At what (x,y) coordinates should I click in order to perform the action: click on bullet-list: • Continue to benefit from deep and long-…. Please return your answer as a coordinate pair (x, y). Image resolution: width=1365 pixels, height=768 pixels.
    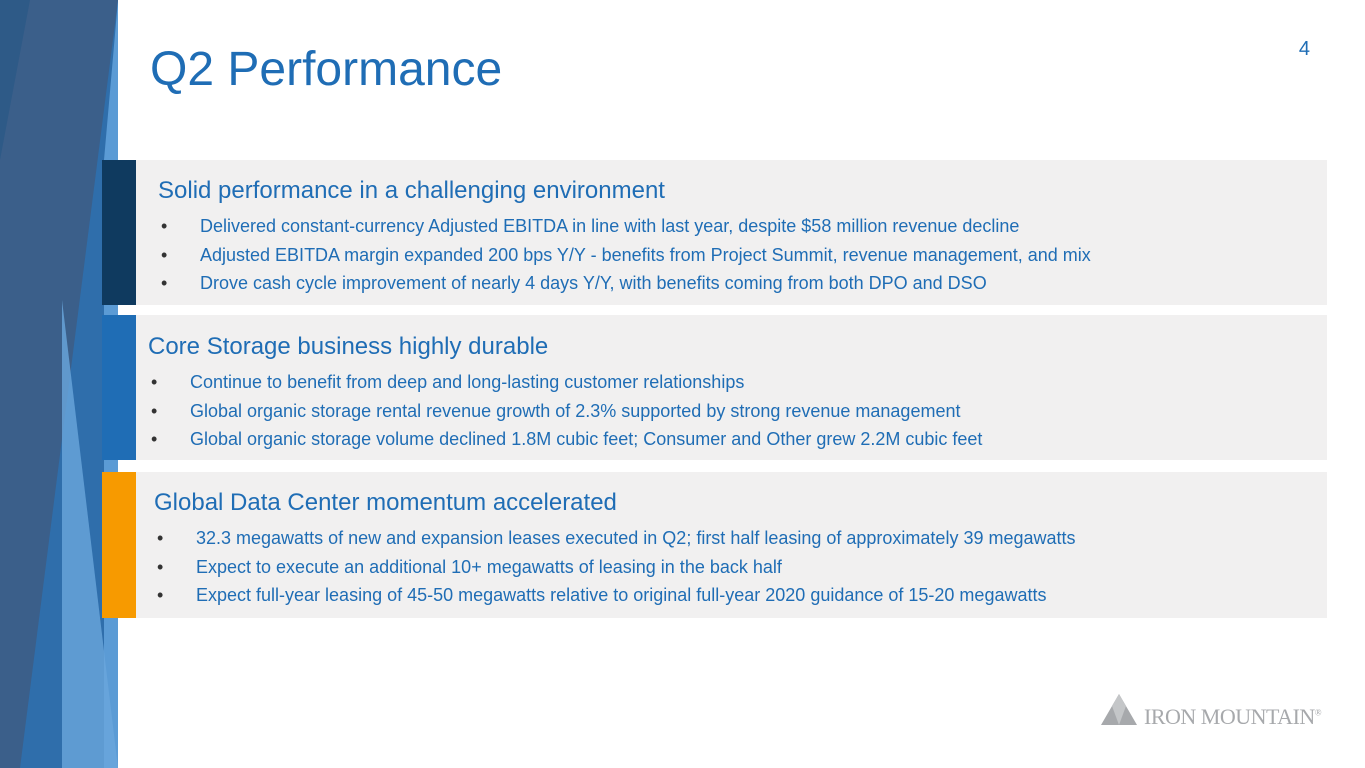
    Looking at the image, I should click on (565, 411).